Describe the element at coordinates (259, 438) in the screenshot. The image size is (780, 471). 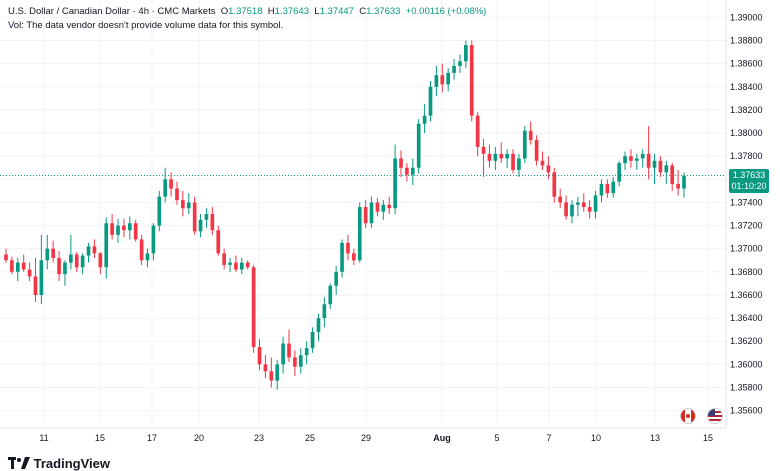
I see `x-tick-label: 23` at that location.